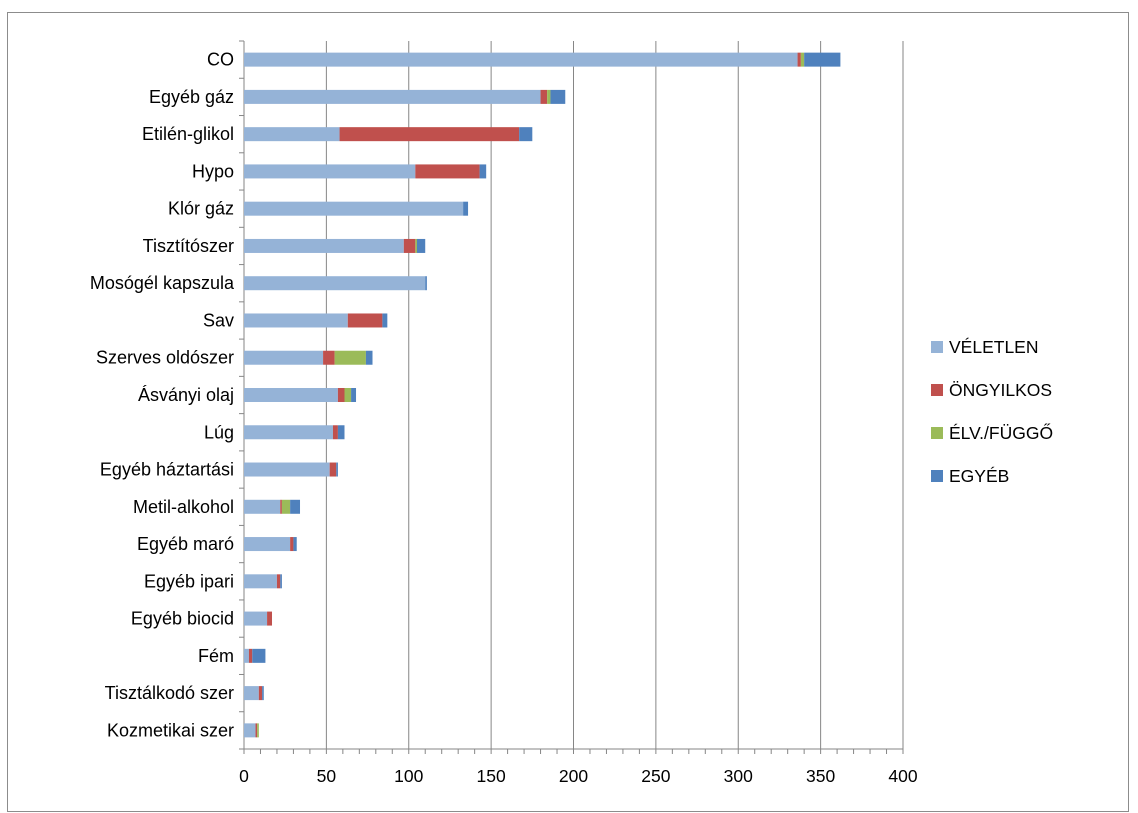 The image size is (1138, 813). Describe the element at coordinates (165, 358) in the screenshot. I see `category-label: Szerves oldószer` at that location.